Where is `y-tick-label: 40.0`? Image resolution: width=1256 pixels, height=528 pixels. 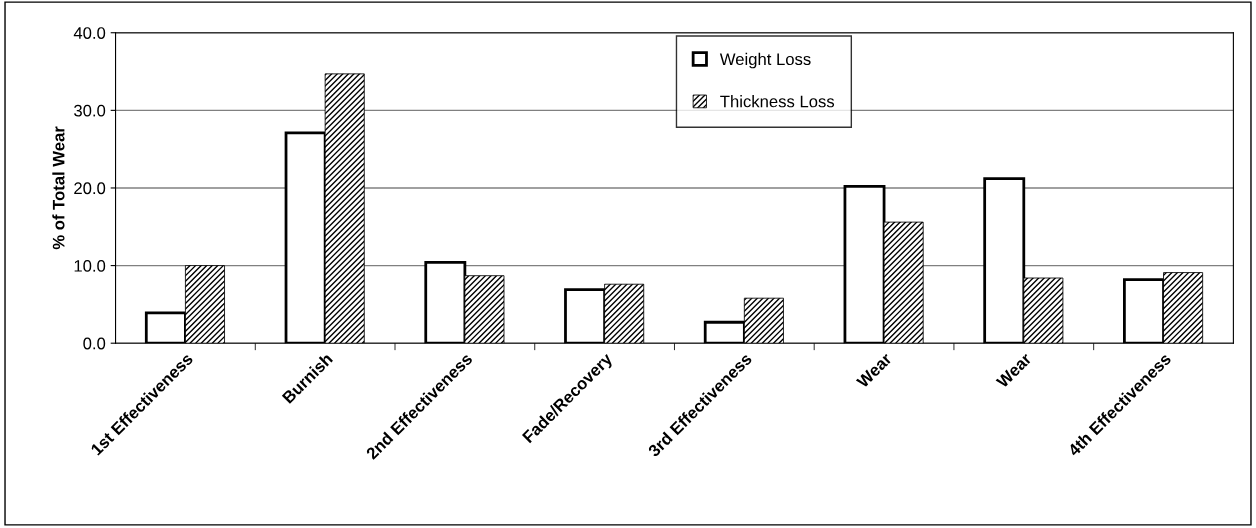 y-tick-label: 40.0 is located at coordinates (89, 33).